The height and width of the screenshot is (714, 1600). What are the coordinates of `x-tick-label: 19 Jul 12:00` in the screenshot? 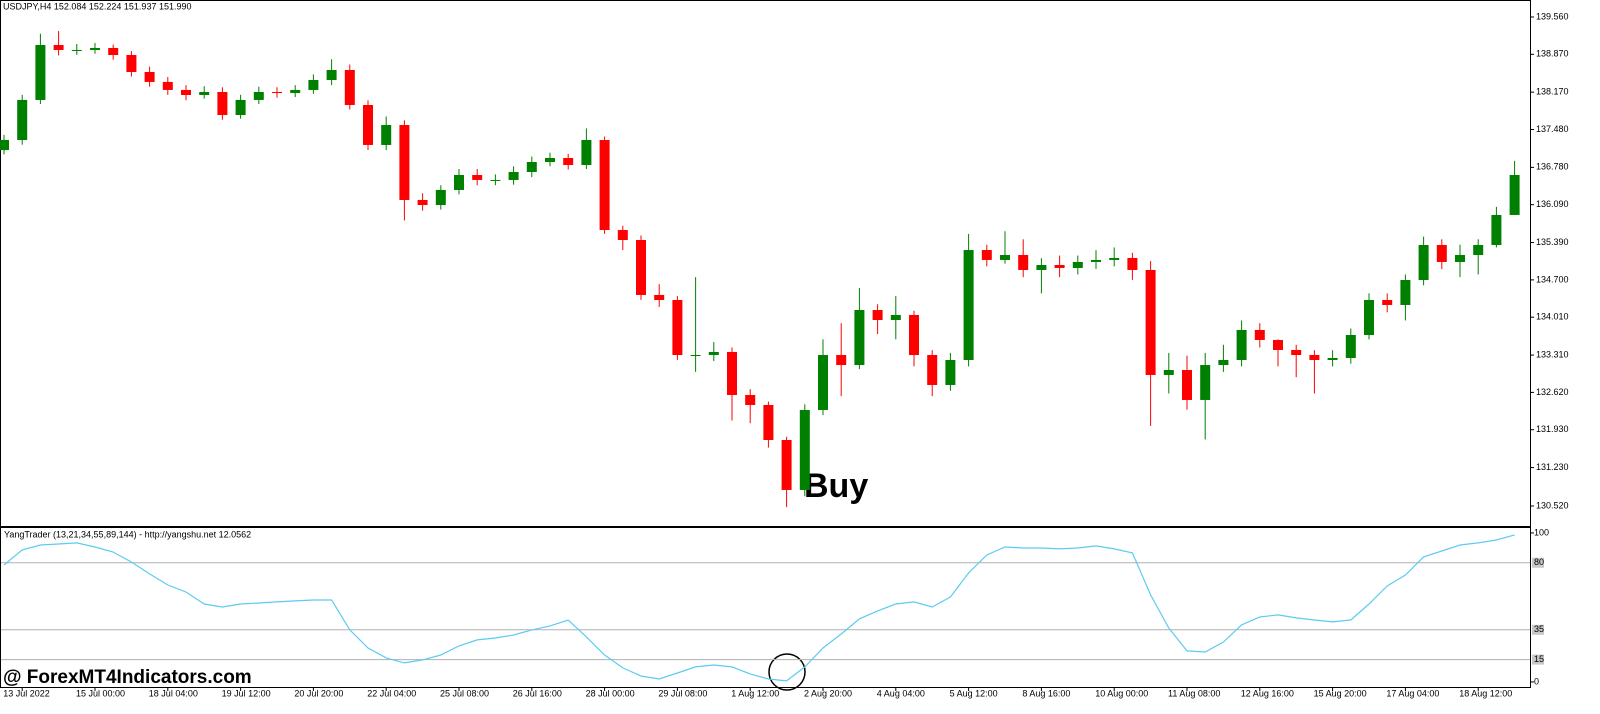 It's located at (246, 693).